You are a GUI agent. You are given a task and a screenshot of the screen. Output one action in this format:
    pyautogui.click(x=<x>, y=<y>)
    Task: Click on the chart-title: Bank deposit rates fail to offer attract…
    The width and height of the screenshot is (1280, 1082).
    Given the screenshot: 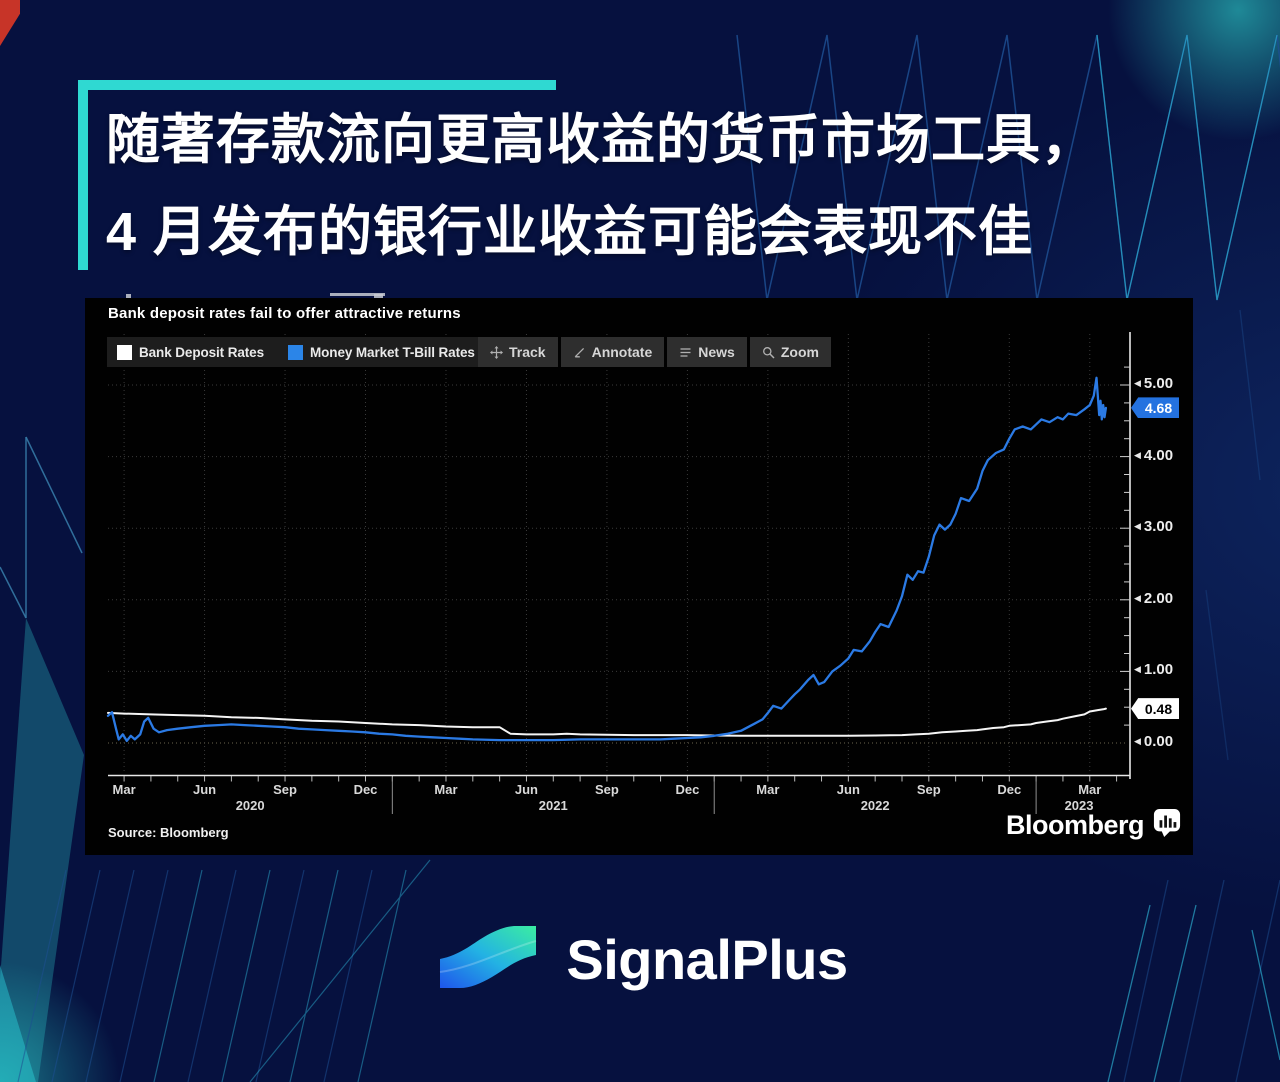 What is the action you would take?
    pyautogui.click(x=284, y=313)
    